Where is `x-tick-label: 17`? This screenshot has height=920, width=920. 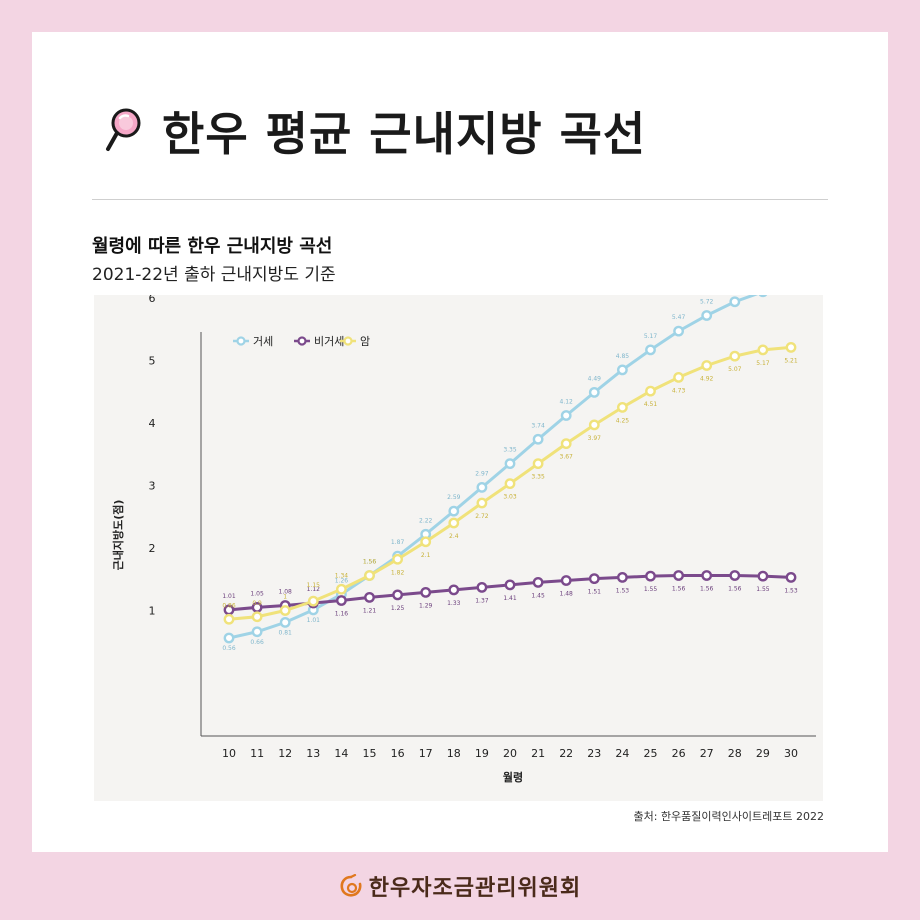 x-tick-label: 17 is located at coordinates (426, 753).